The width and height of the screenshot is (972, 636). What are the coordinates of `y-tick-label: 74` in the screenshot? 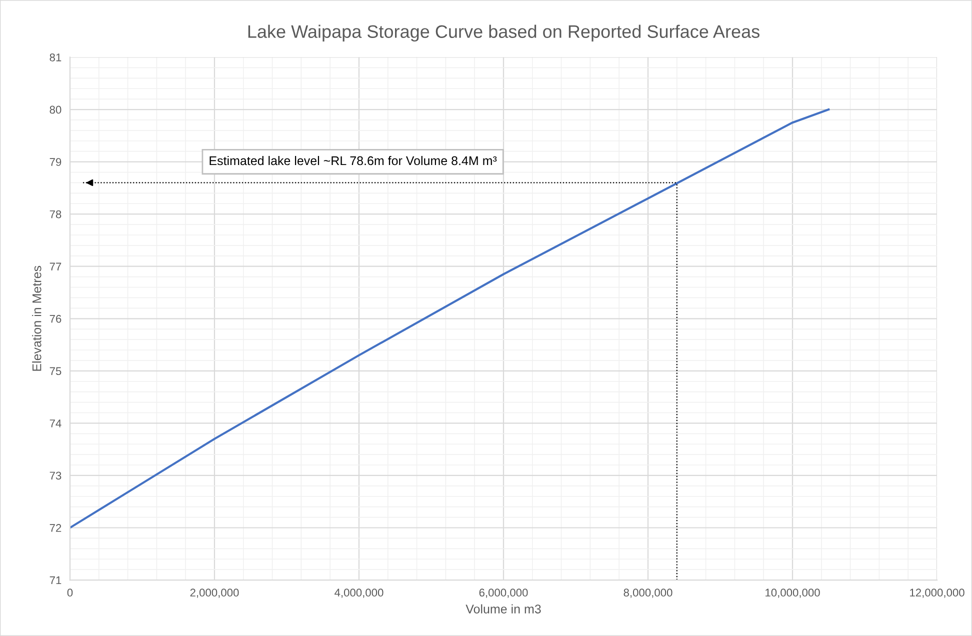 It's located at (56, 424).